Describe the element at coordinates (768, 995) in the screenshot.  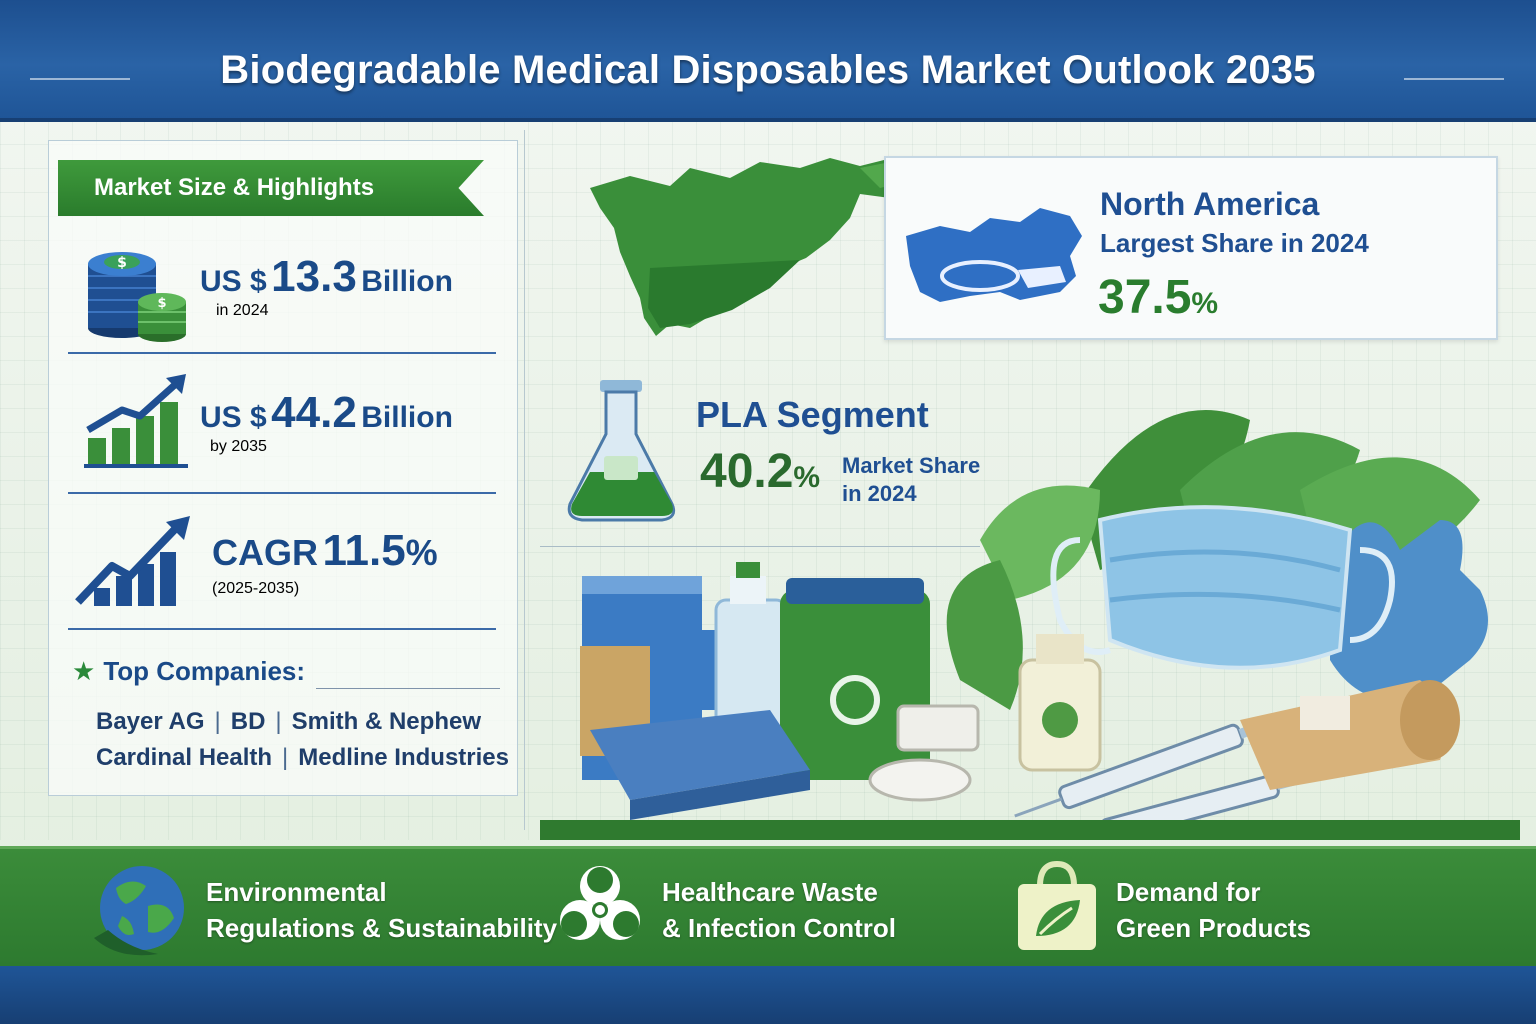
I see `footer-strip` at that location.